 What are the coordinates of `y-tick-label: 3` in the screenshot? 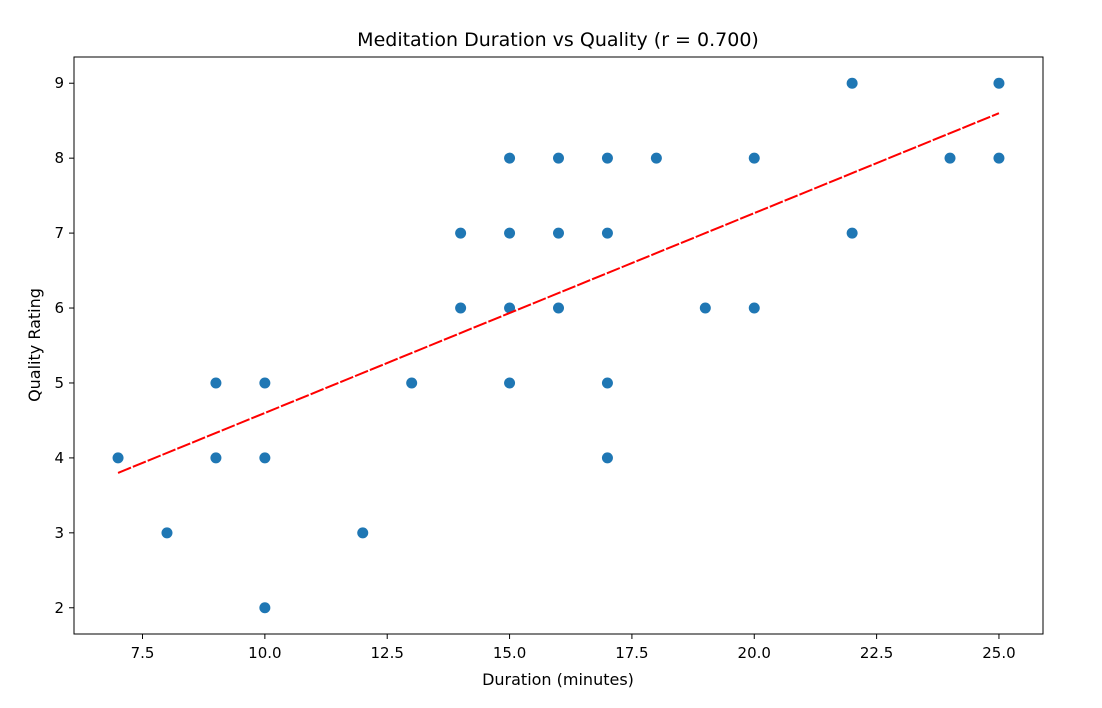 It's located at (59, 533).